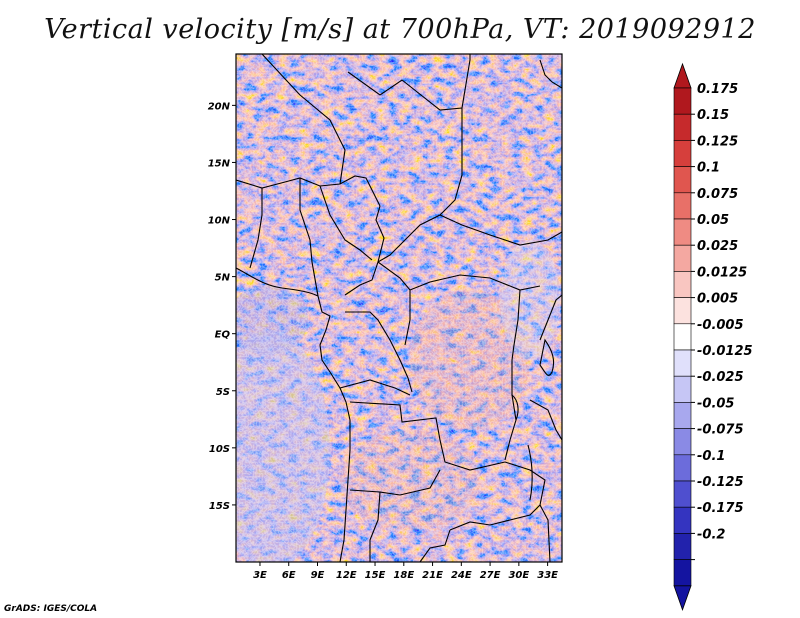 The image size is (800, 618). What do you see at coordinates (219, 221) in the screenshot?
I see `lat-tick-label: 10N` at bounding box center [219, 221].